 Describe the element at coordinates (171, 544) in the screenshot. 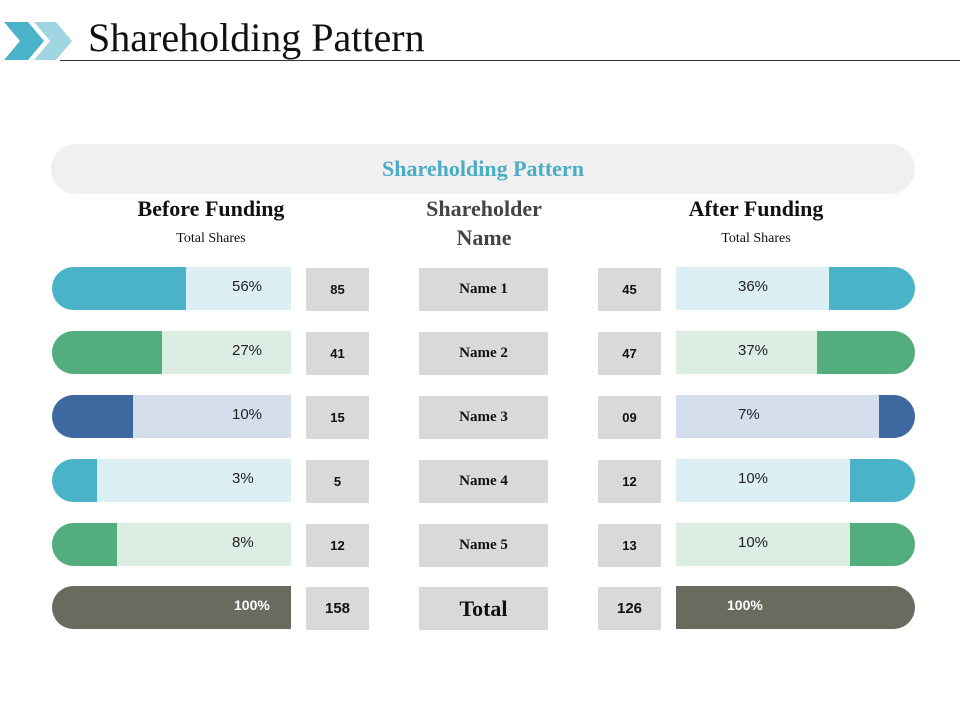

I see `before-bar: 8%` at that location.